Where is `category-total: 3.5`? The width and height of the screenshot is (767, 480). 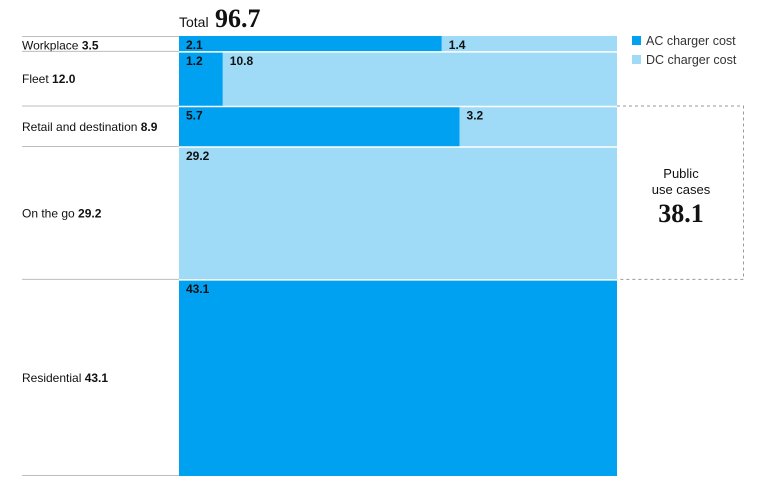
category-total: 3.5 is located at coordinates (90, 45).